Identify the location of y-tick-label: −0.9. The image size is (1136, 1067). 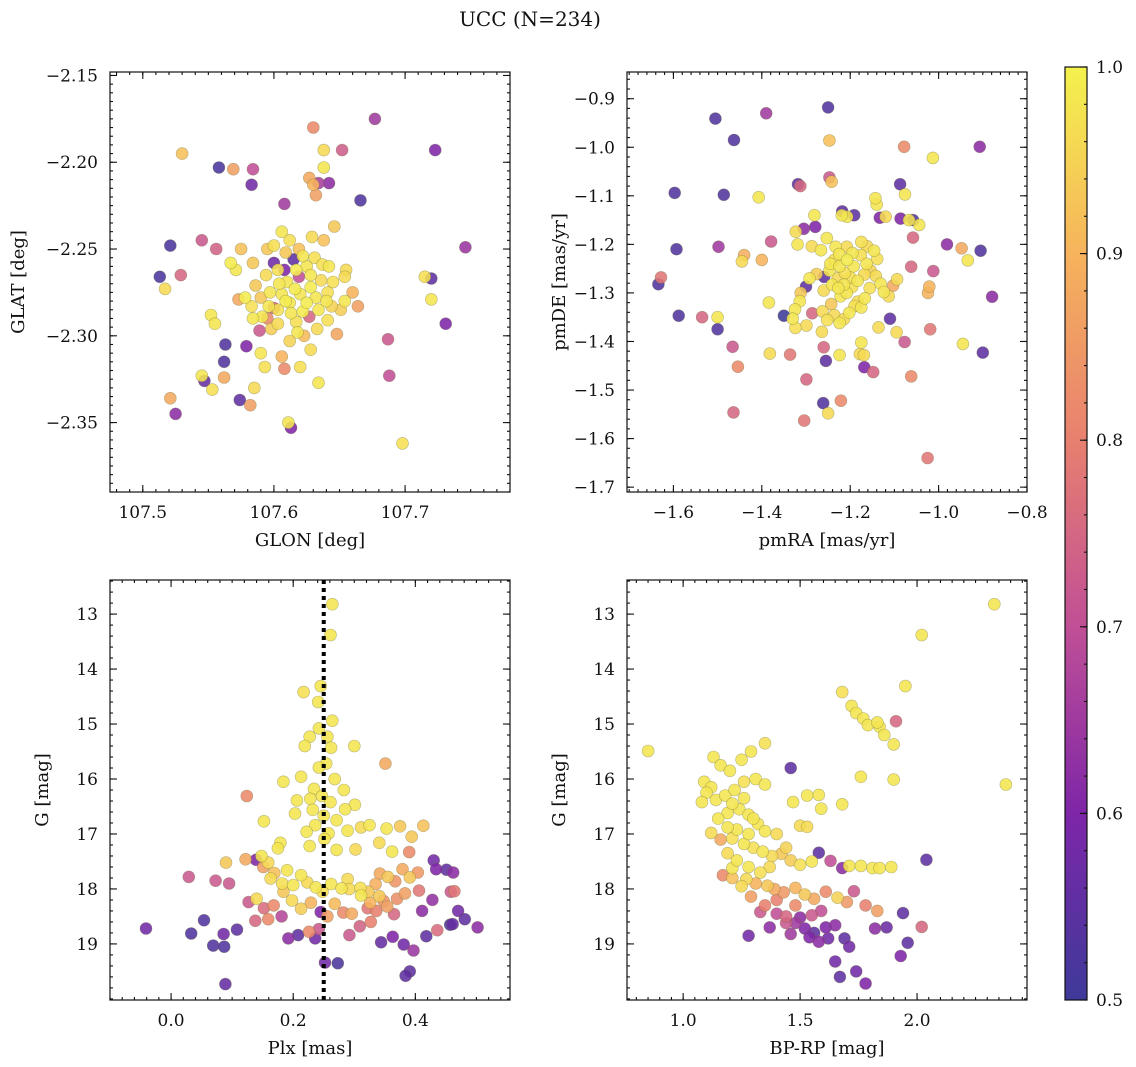
(594, 100).